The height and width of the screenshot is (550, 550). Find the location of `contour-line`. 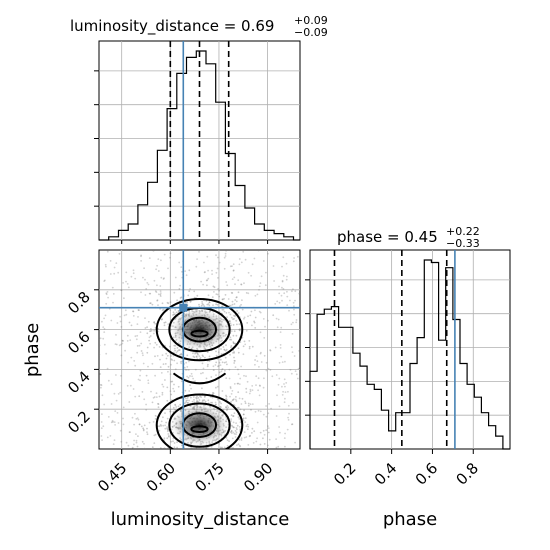

contour-line is located at coordinates (199, 429).